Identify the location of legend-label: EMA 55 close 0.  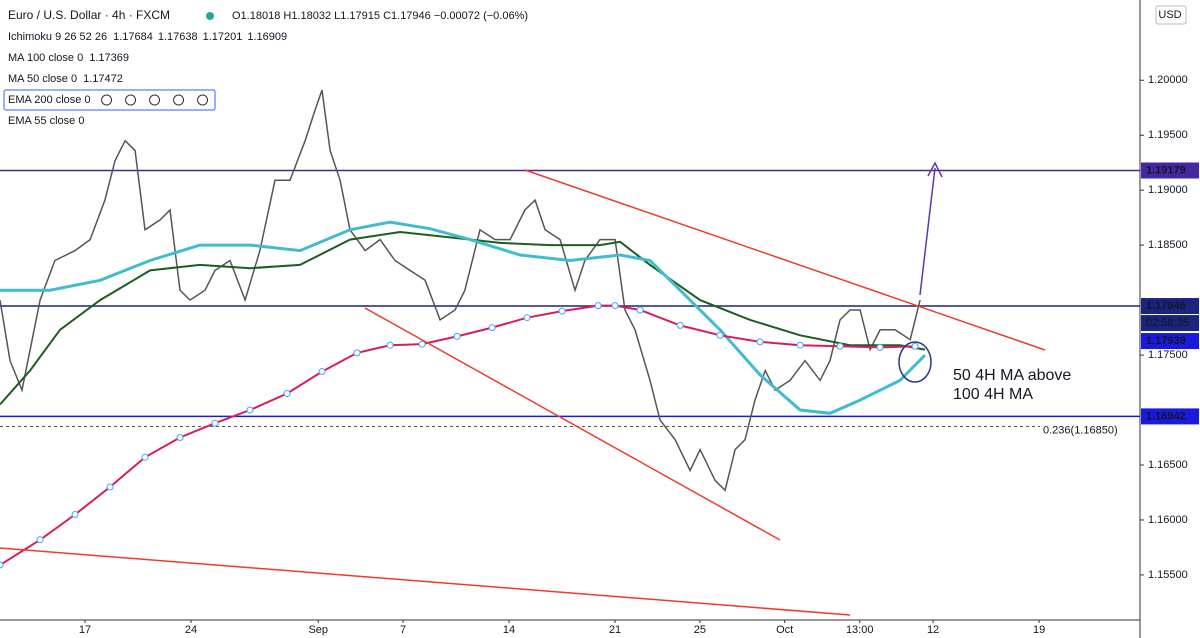
(46, 121).